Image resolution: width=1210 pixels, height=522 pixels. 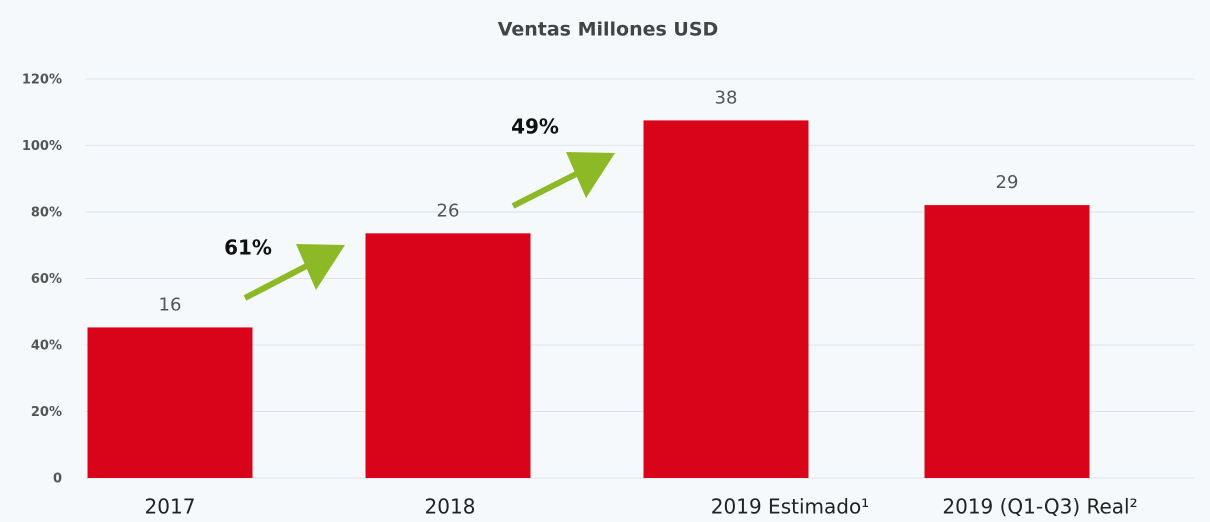 What do you see at coordinates (248, 248) in the screenshot?
I see `annotation: 61%` at bounding box center [248, 248].